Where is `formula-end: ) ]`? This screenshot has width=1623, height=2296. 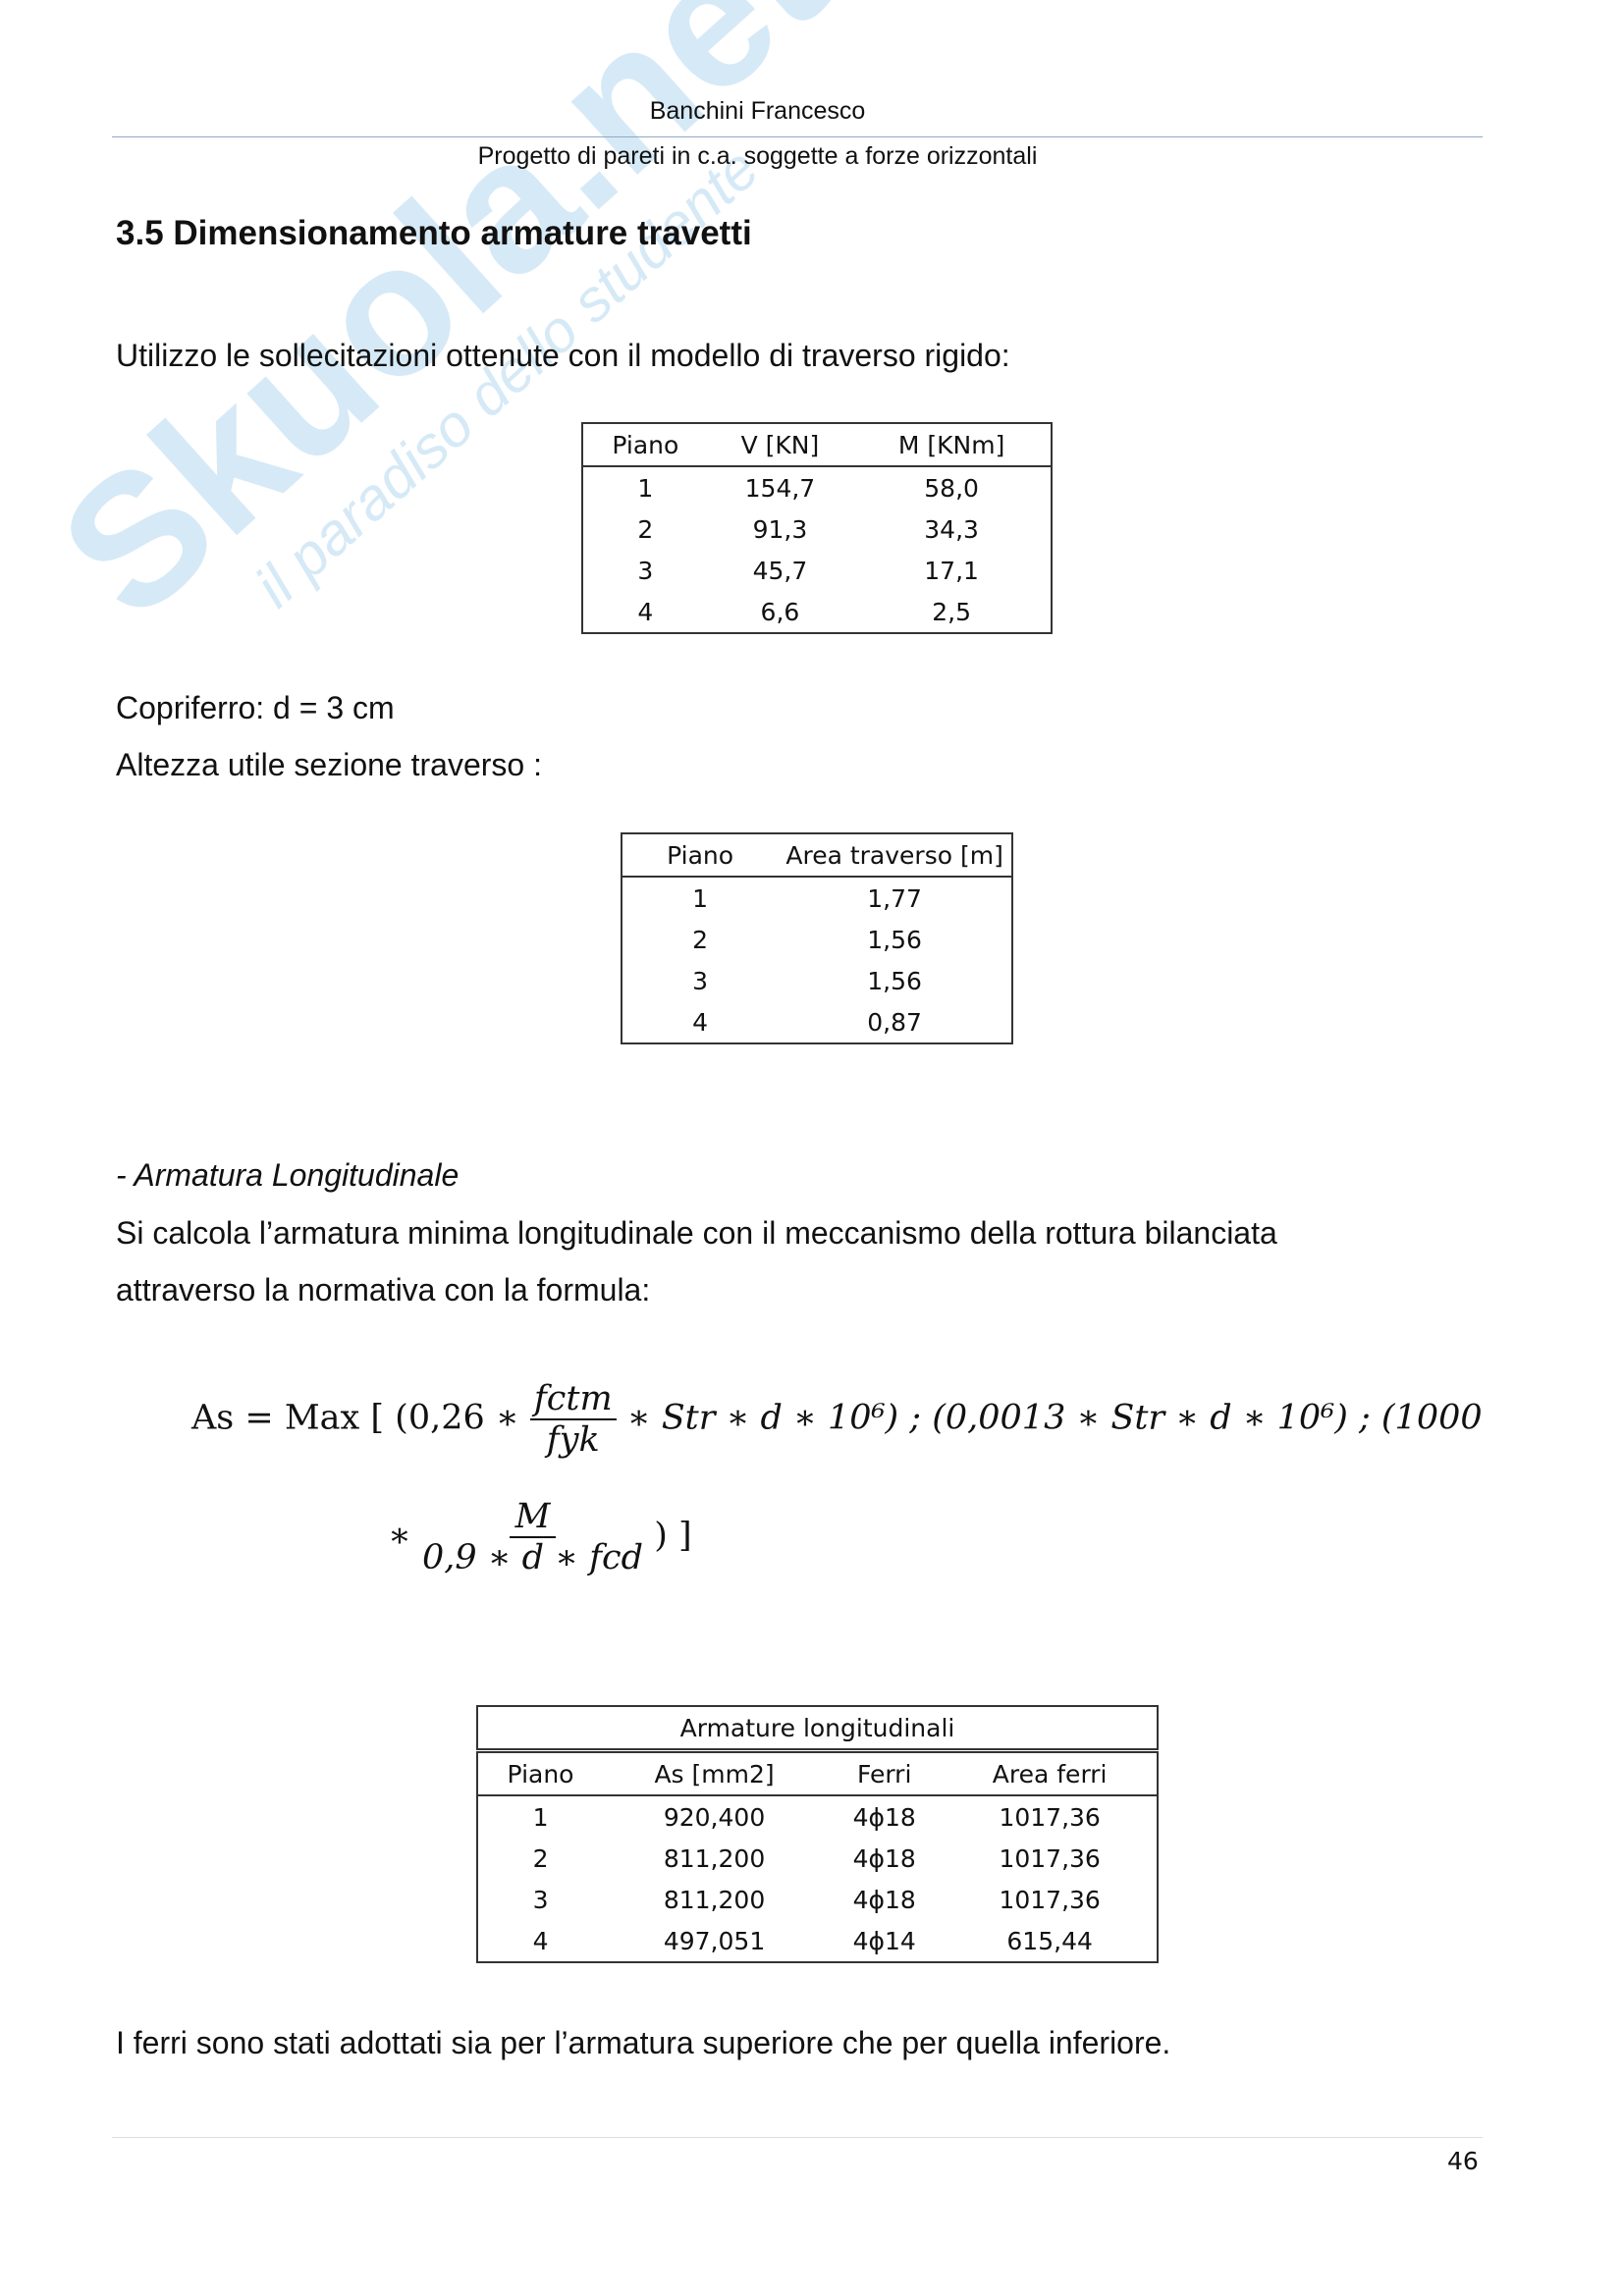 formula-end: ) ] is located at coordinates (673, 1536).